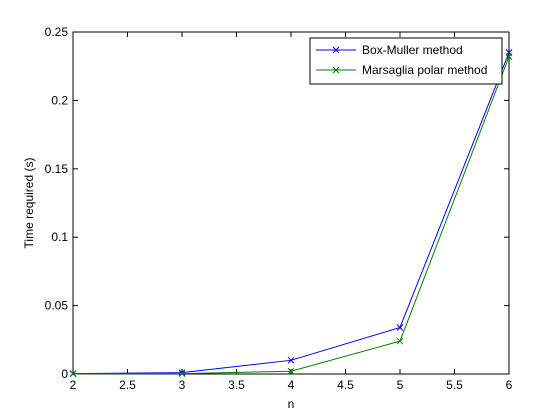 This screenshot has width=560, height=420. What do you see at coordinates (57, 32) in the screenshot?
I see `y-tick-label: 0.25` at bounding box center [57, 32].